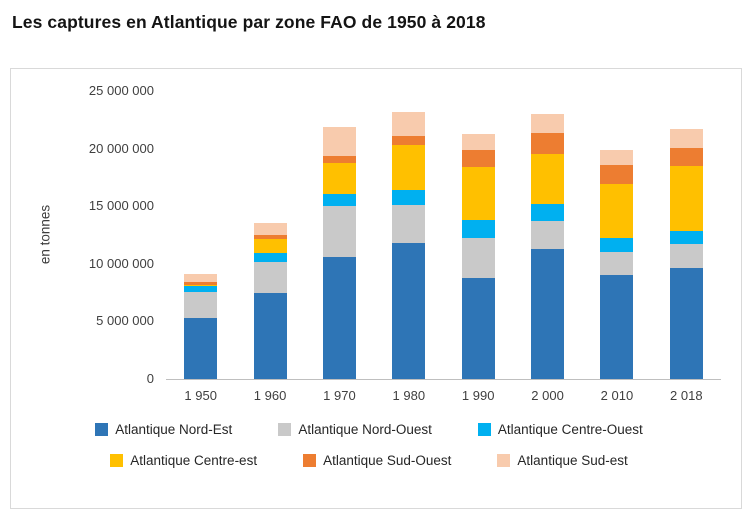 Image resolution: width=754 pixels, height=519 pixels. I want to click on legend-item: Atlantique Sud-est, so click(562, 460).